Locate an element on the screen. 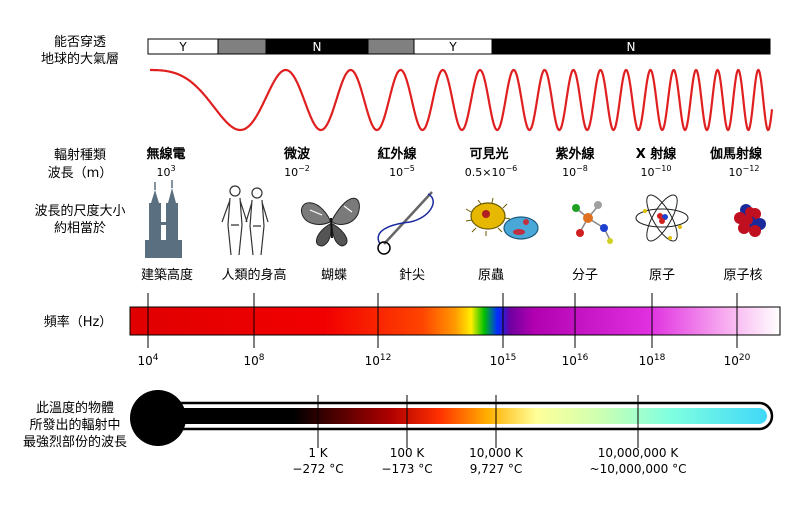 The height and width of the screenshot is (509, 800). molecule-icon is located at coordinates (592, 222).